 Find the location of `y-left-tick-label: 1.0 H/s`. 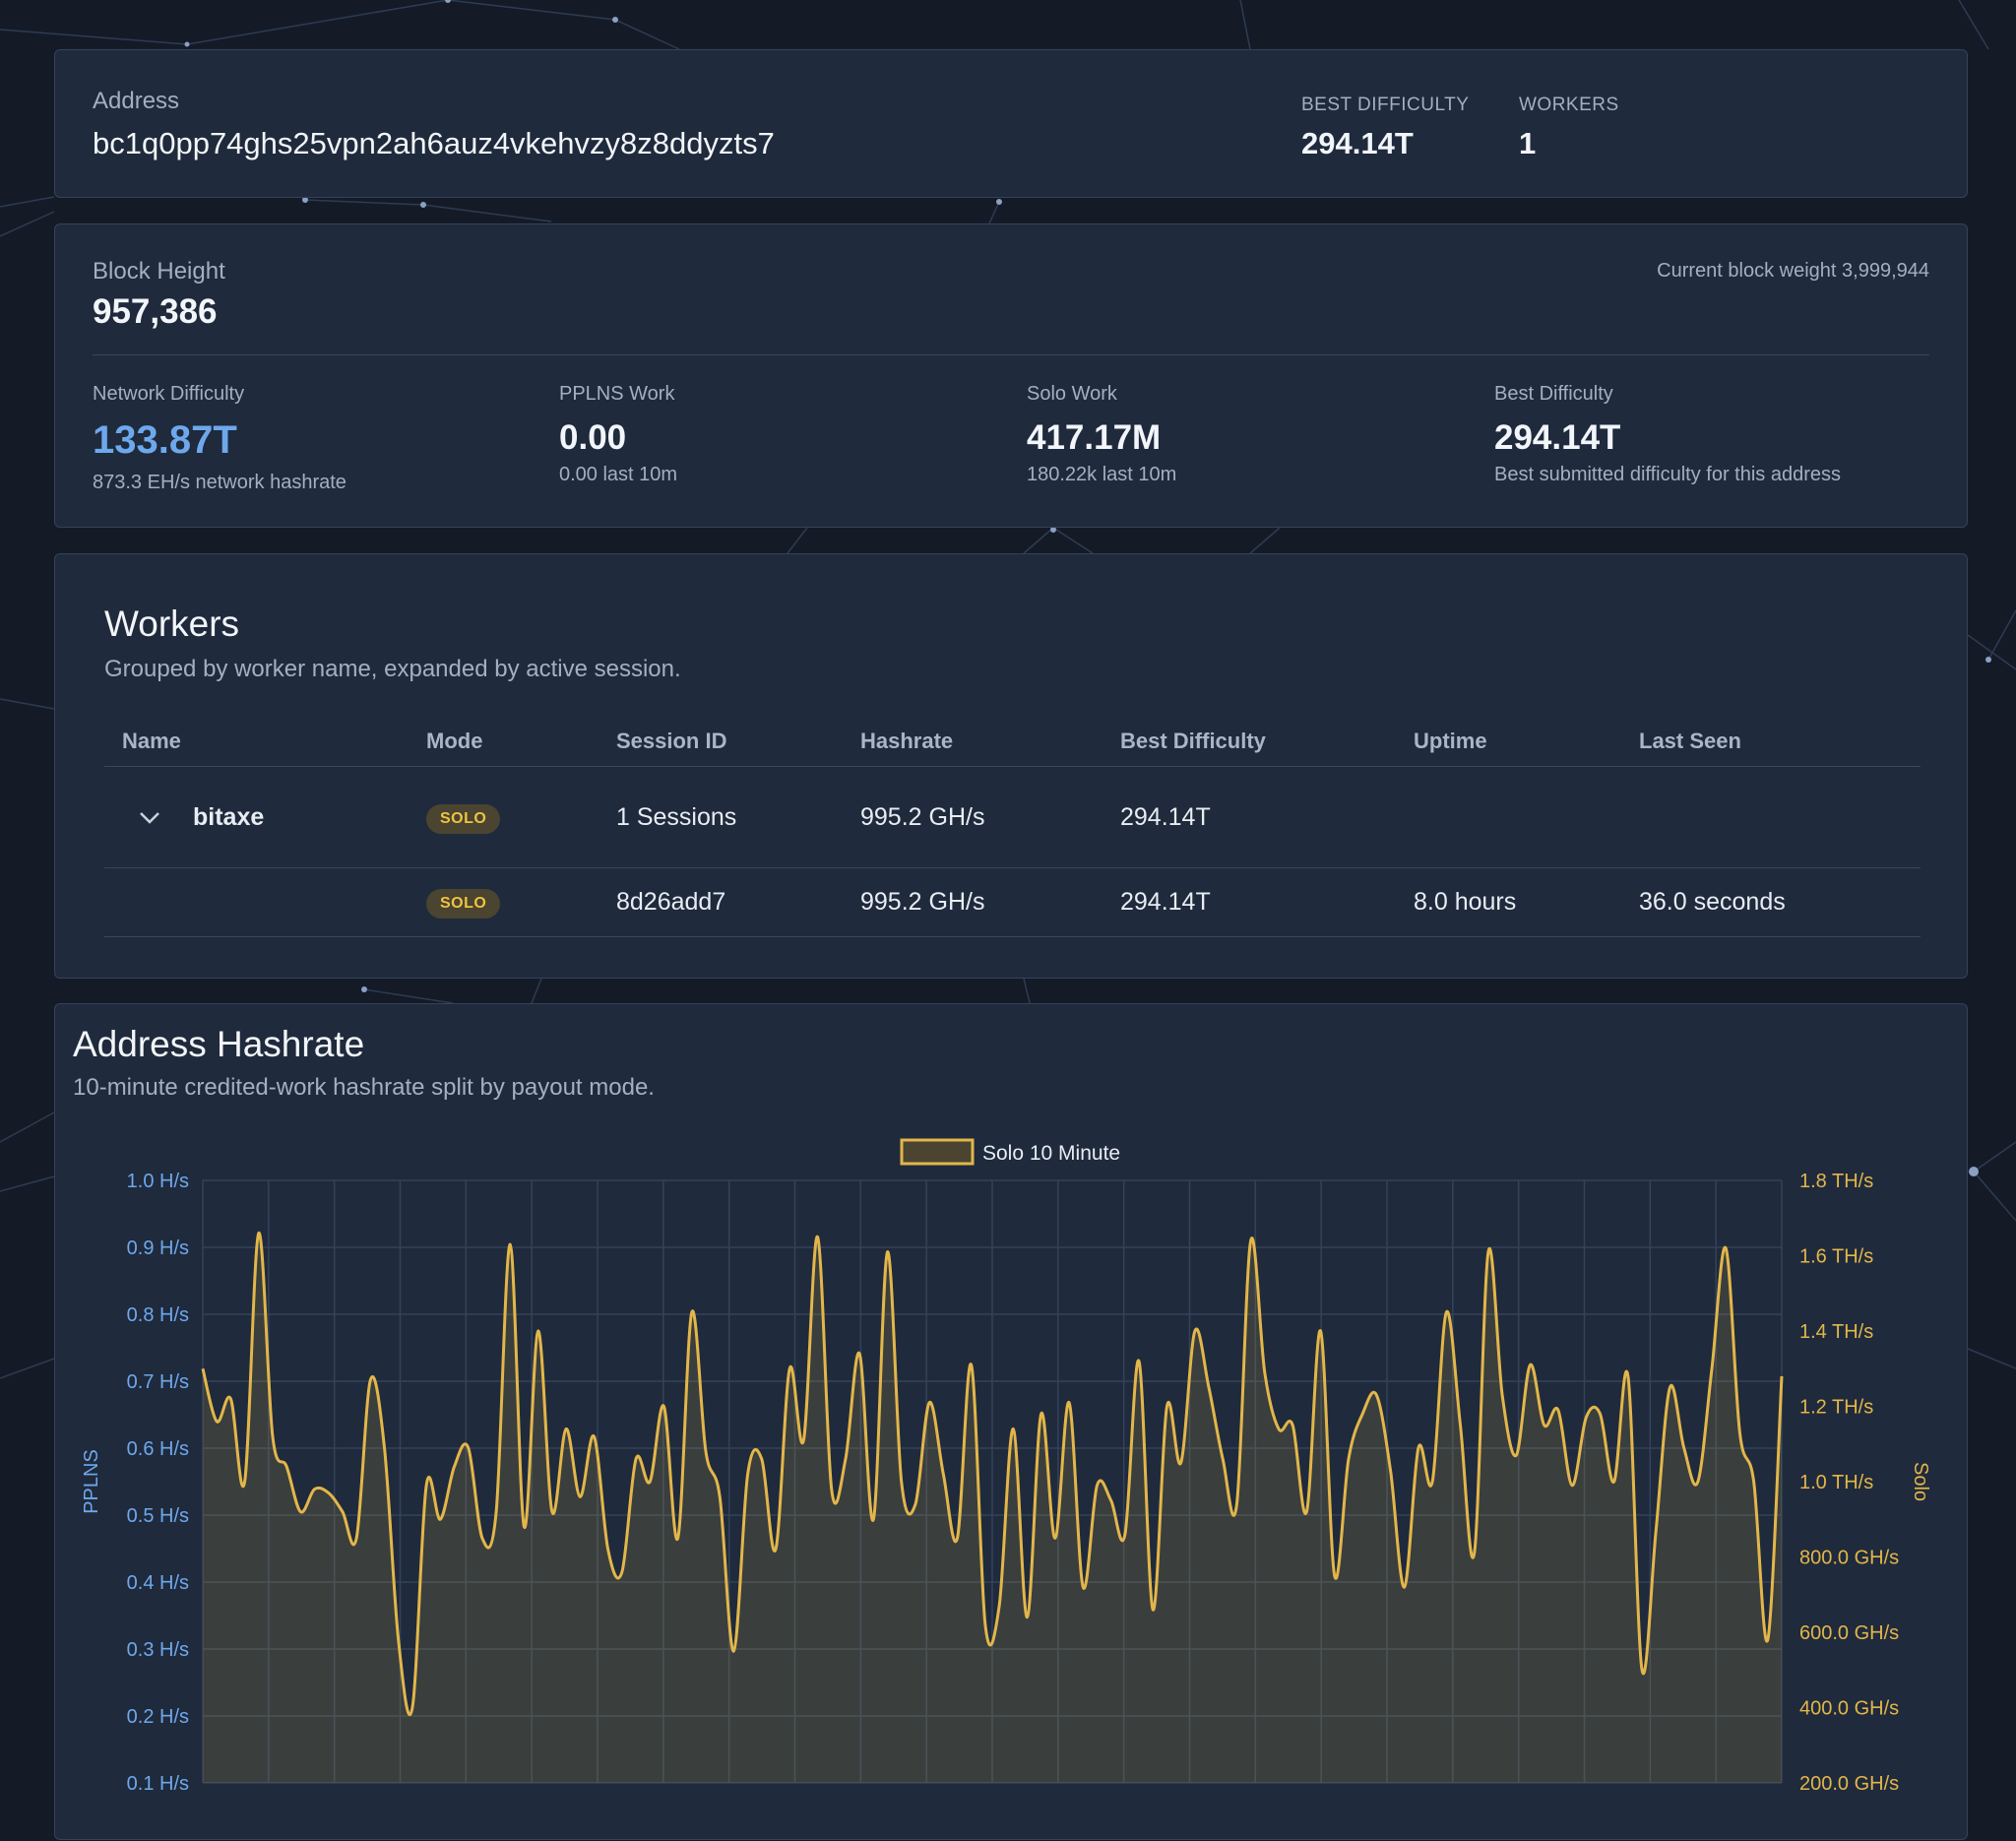

y-left-tick-label: 1.0 H/s is located at coordinates (158, 1181).